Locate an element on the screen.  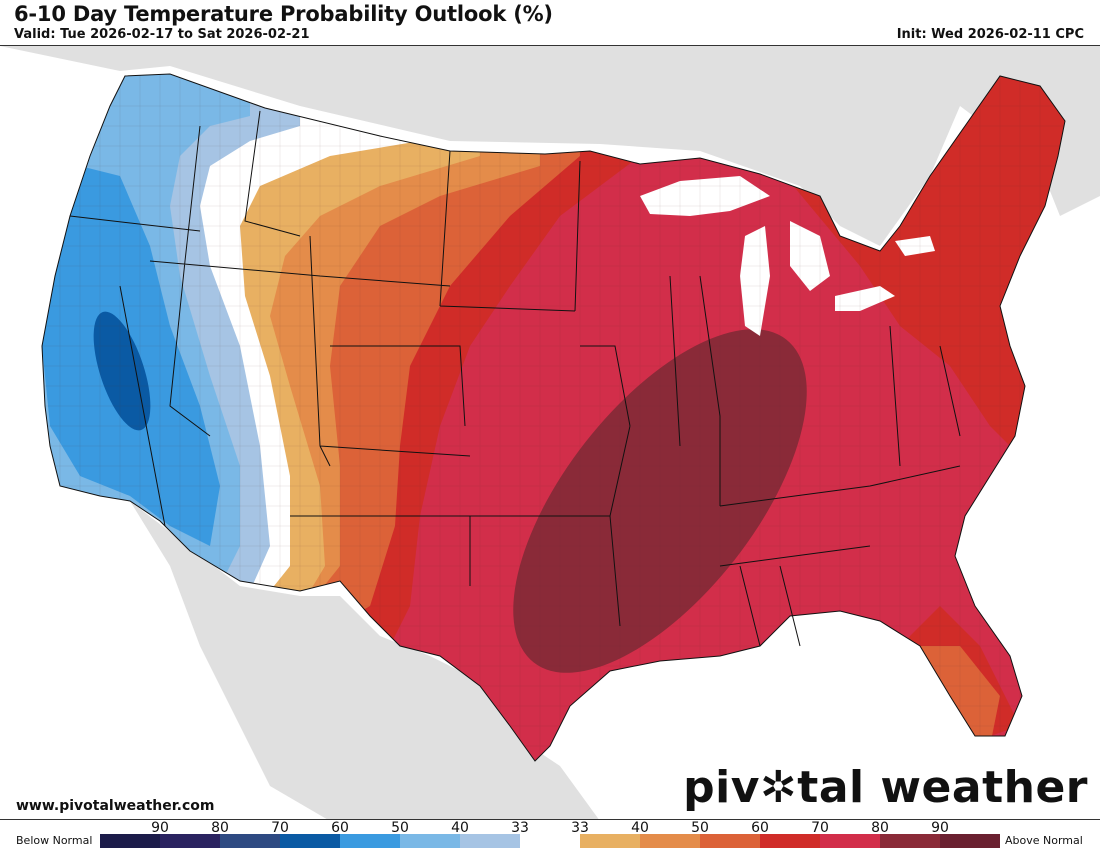
pacific-ocean is located at coordinates (80, 647).